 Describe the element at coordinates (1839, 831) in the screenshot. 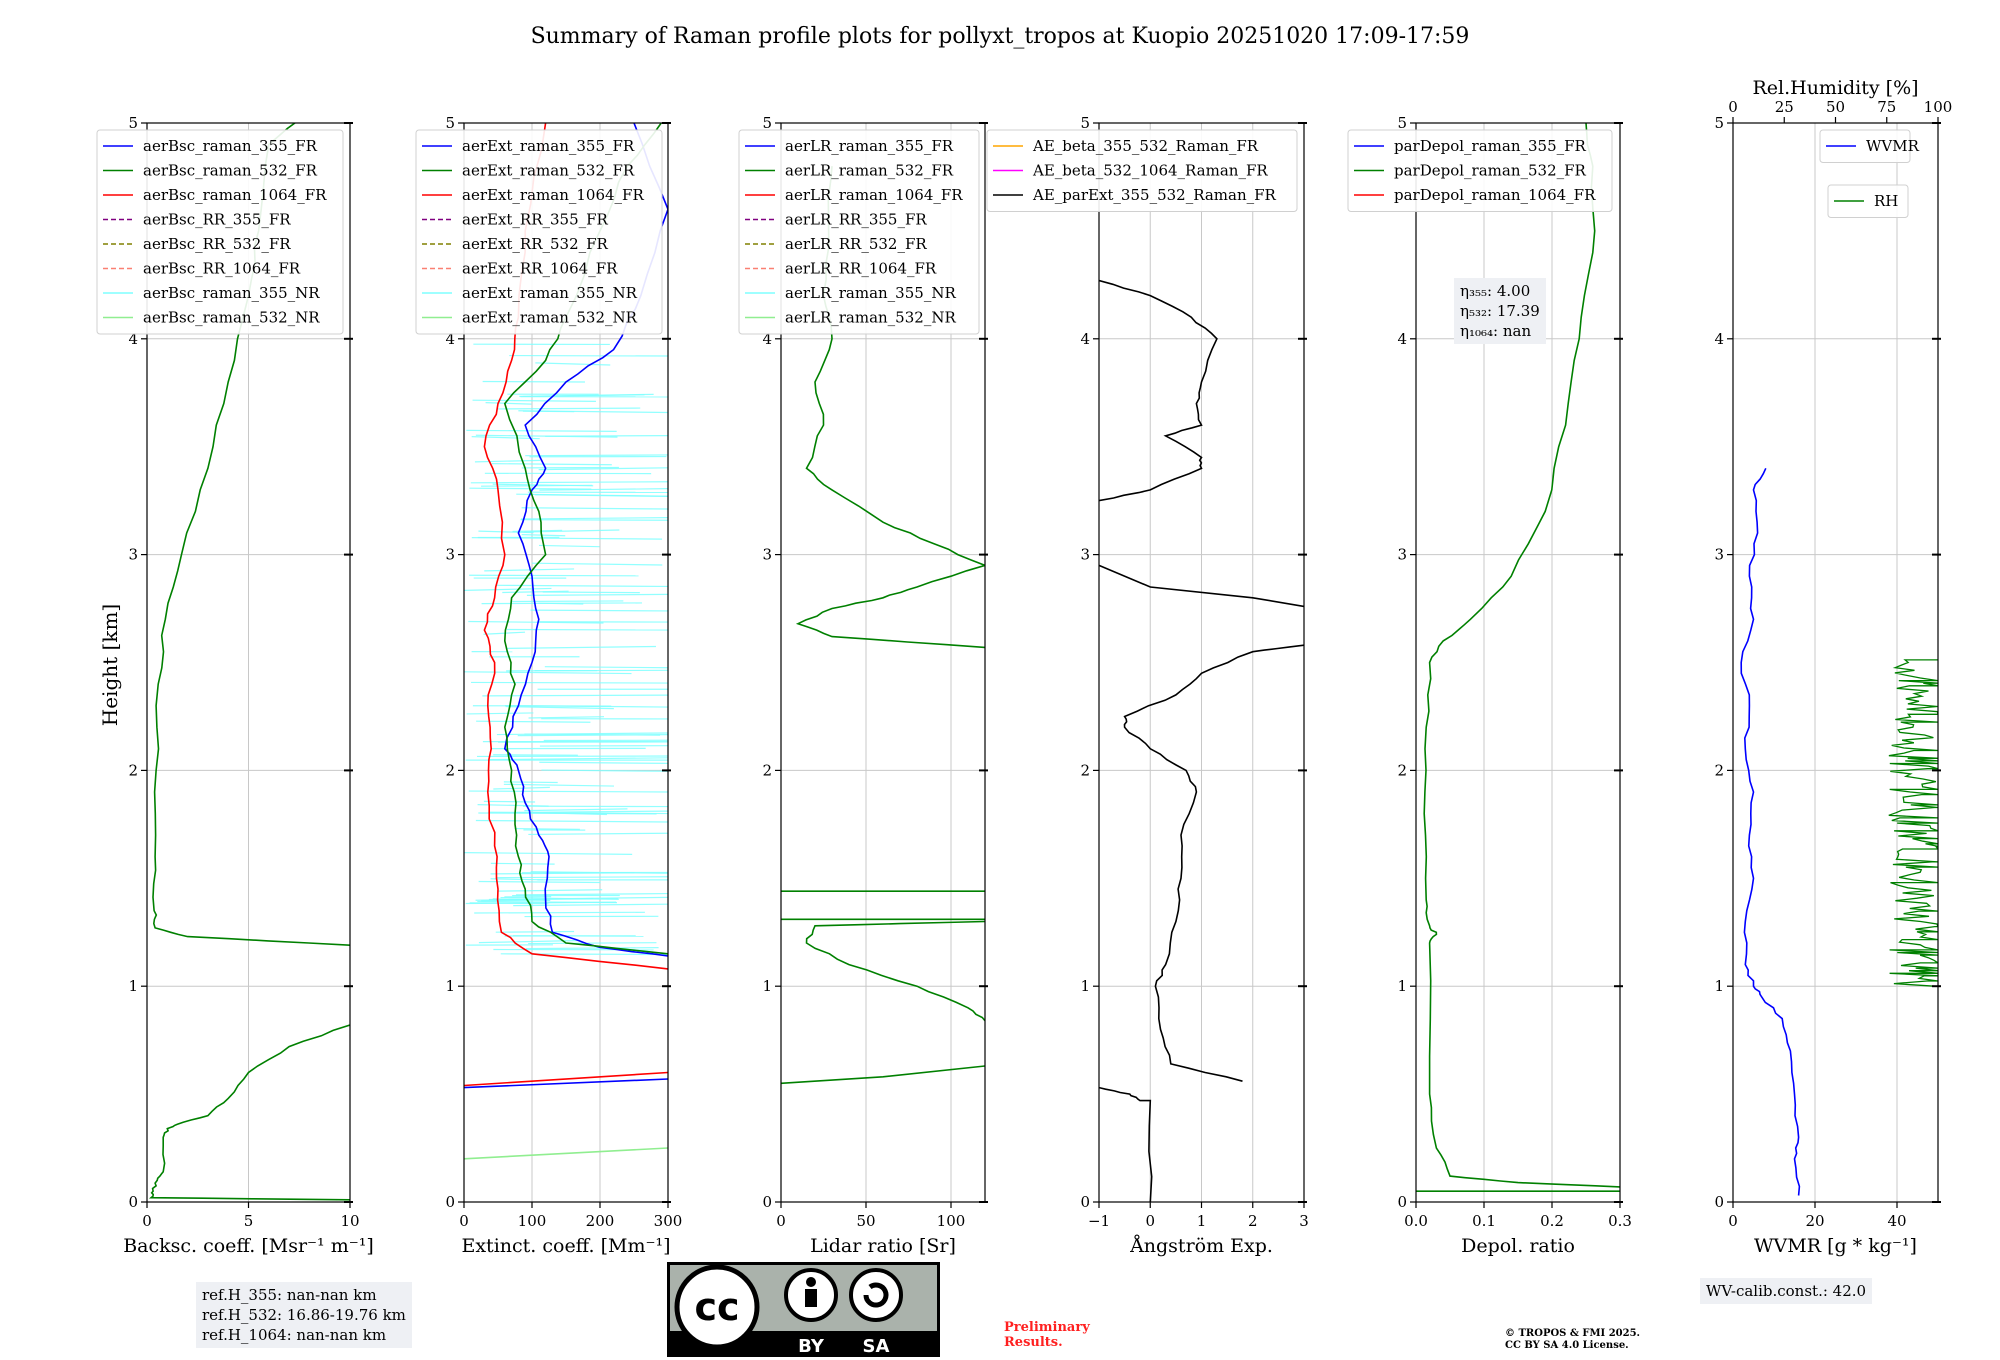

I see `data-layer` at that location.